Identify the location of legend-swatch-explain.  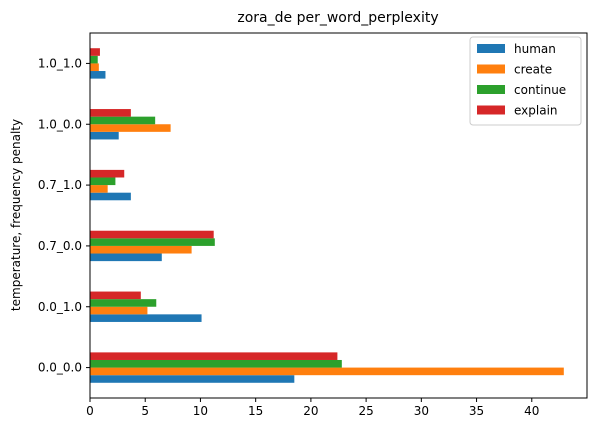
(491, 110).